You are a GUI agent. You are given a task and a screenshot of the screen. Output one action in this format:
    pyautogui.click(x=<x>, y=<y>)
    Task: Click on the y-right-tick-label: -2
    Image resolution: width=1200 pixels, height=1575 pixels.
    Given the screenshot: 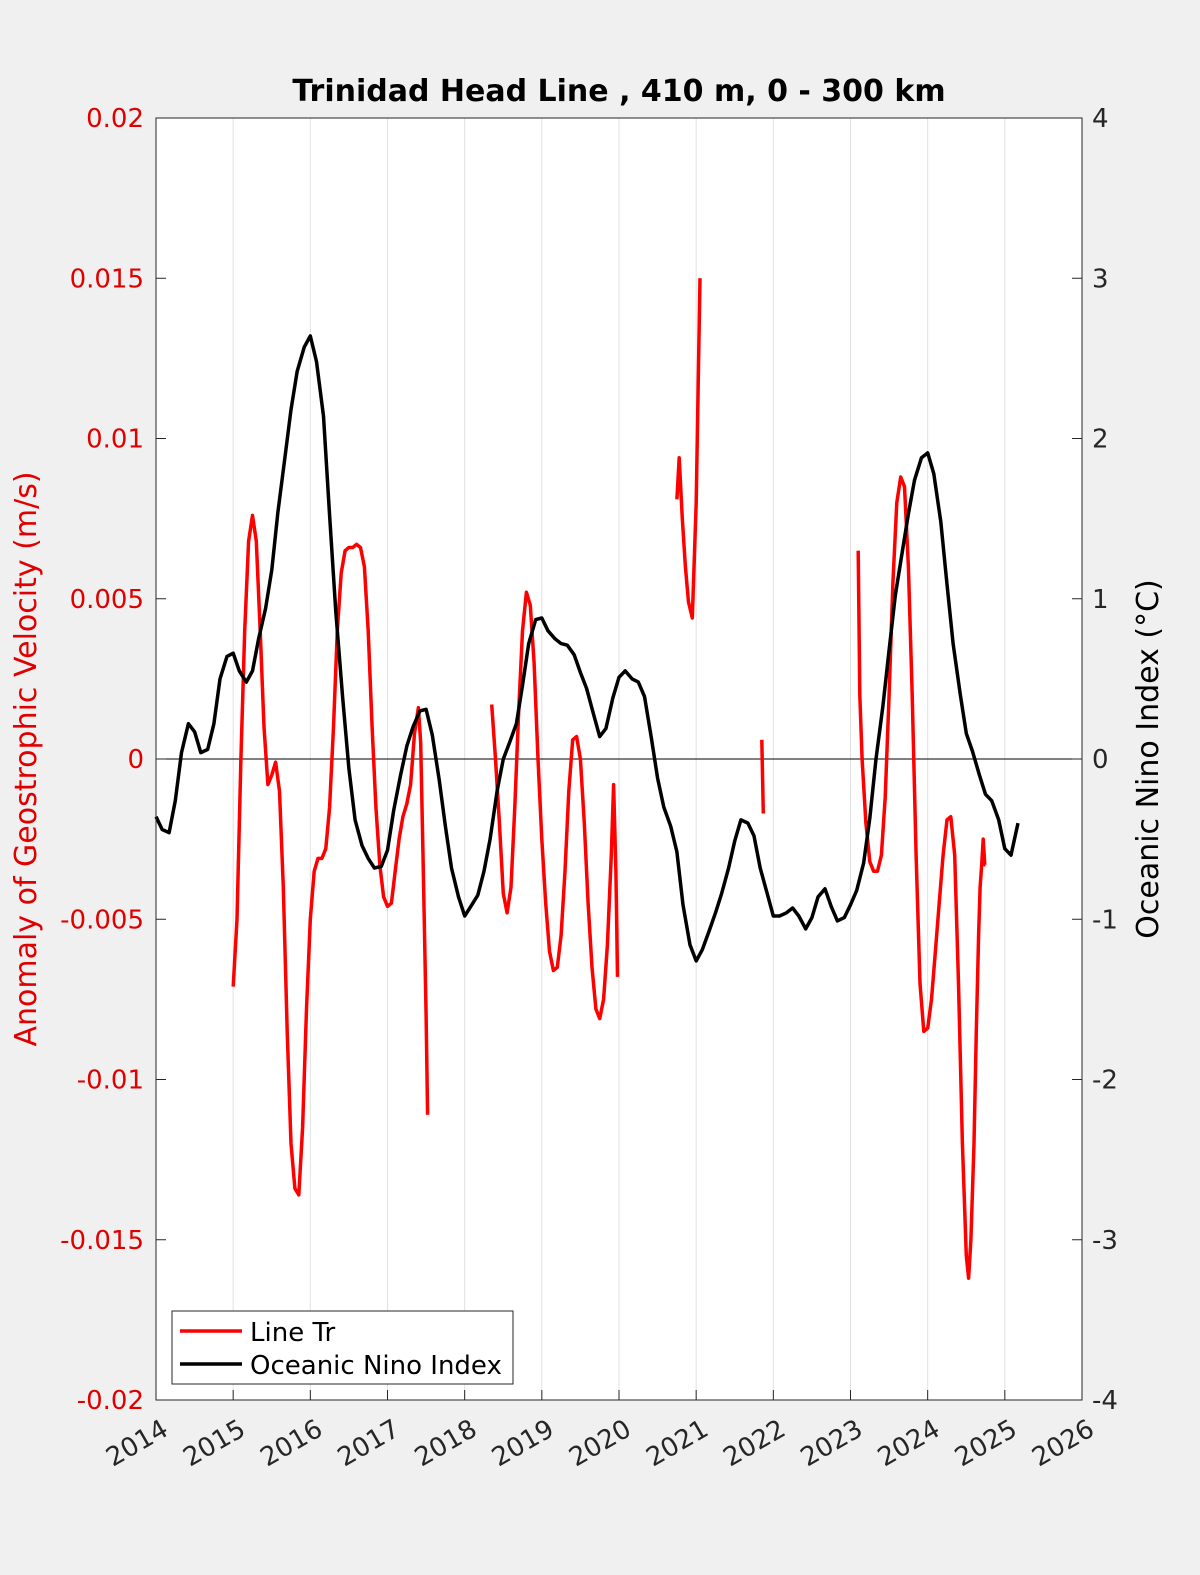 What is the action you would take?
    pyautogui.click(x=1105, y=1081)
    